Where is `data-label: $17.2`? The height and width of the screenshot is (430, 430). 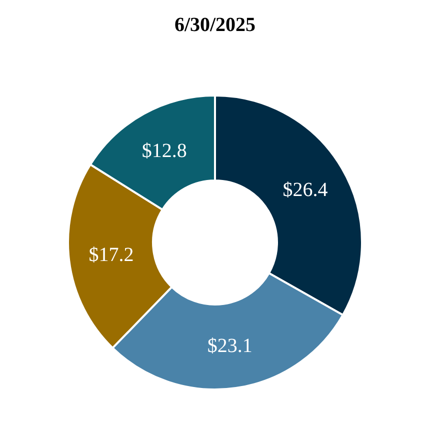 data-label: $17.2 is located at coordinates (111, 255).